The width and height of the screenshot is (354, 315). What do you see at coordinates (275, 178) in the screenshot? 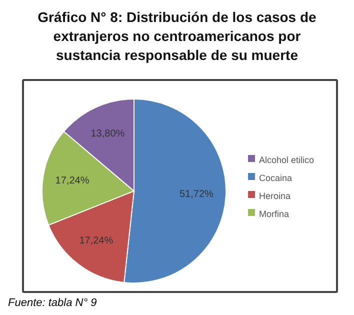
I see `legend-label: Cocaina` at bounding box center [275, 178].